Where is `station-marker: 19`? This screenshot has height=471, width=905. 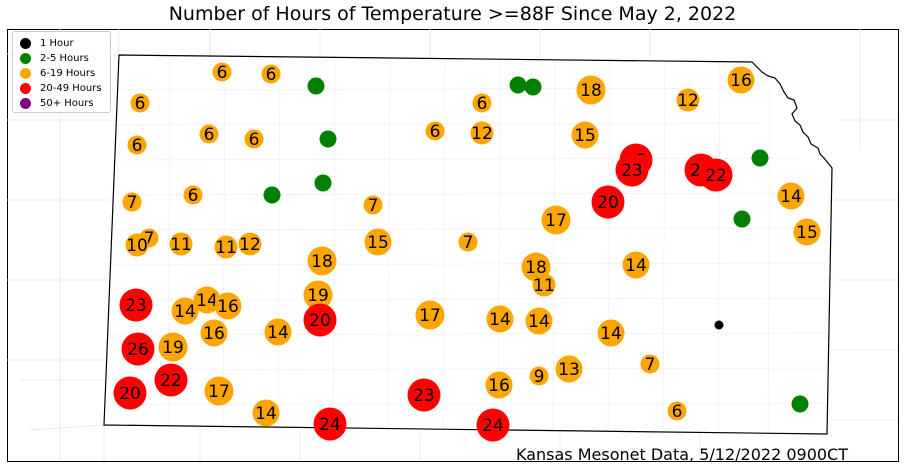
station-marker: 19 is located at coordinates (173, 347).